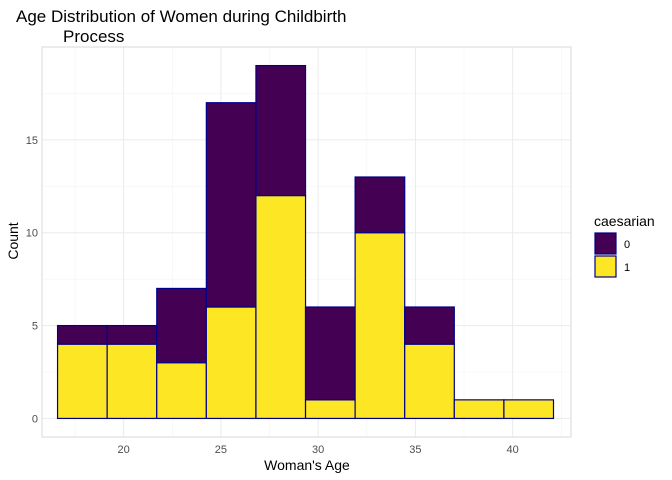 The image size is (672, 480). I want to click on legend-title: caesarian, so click(624, 221).